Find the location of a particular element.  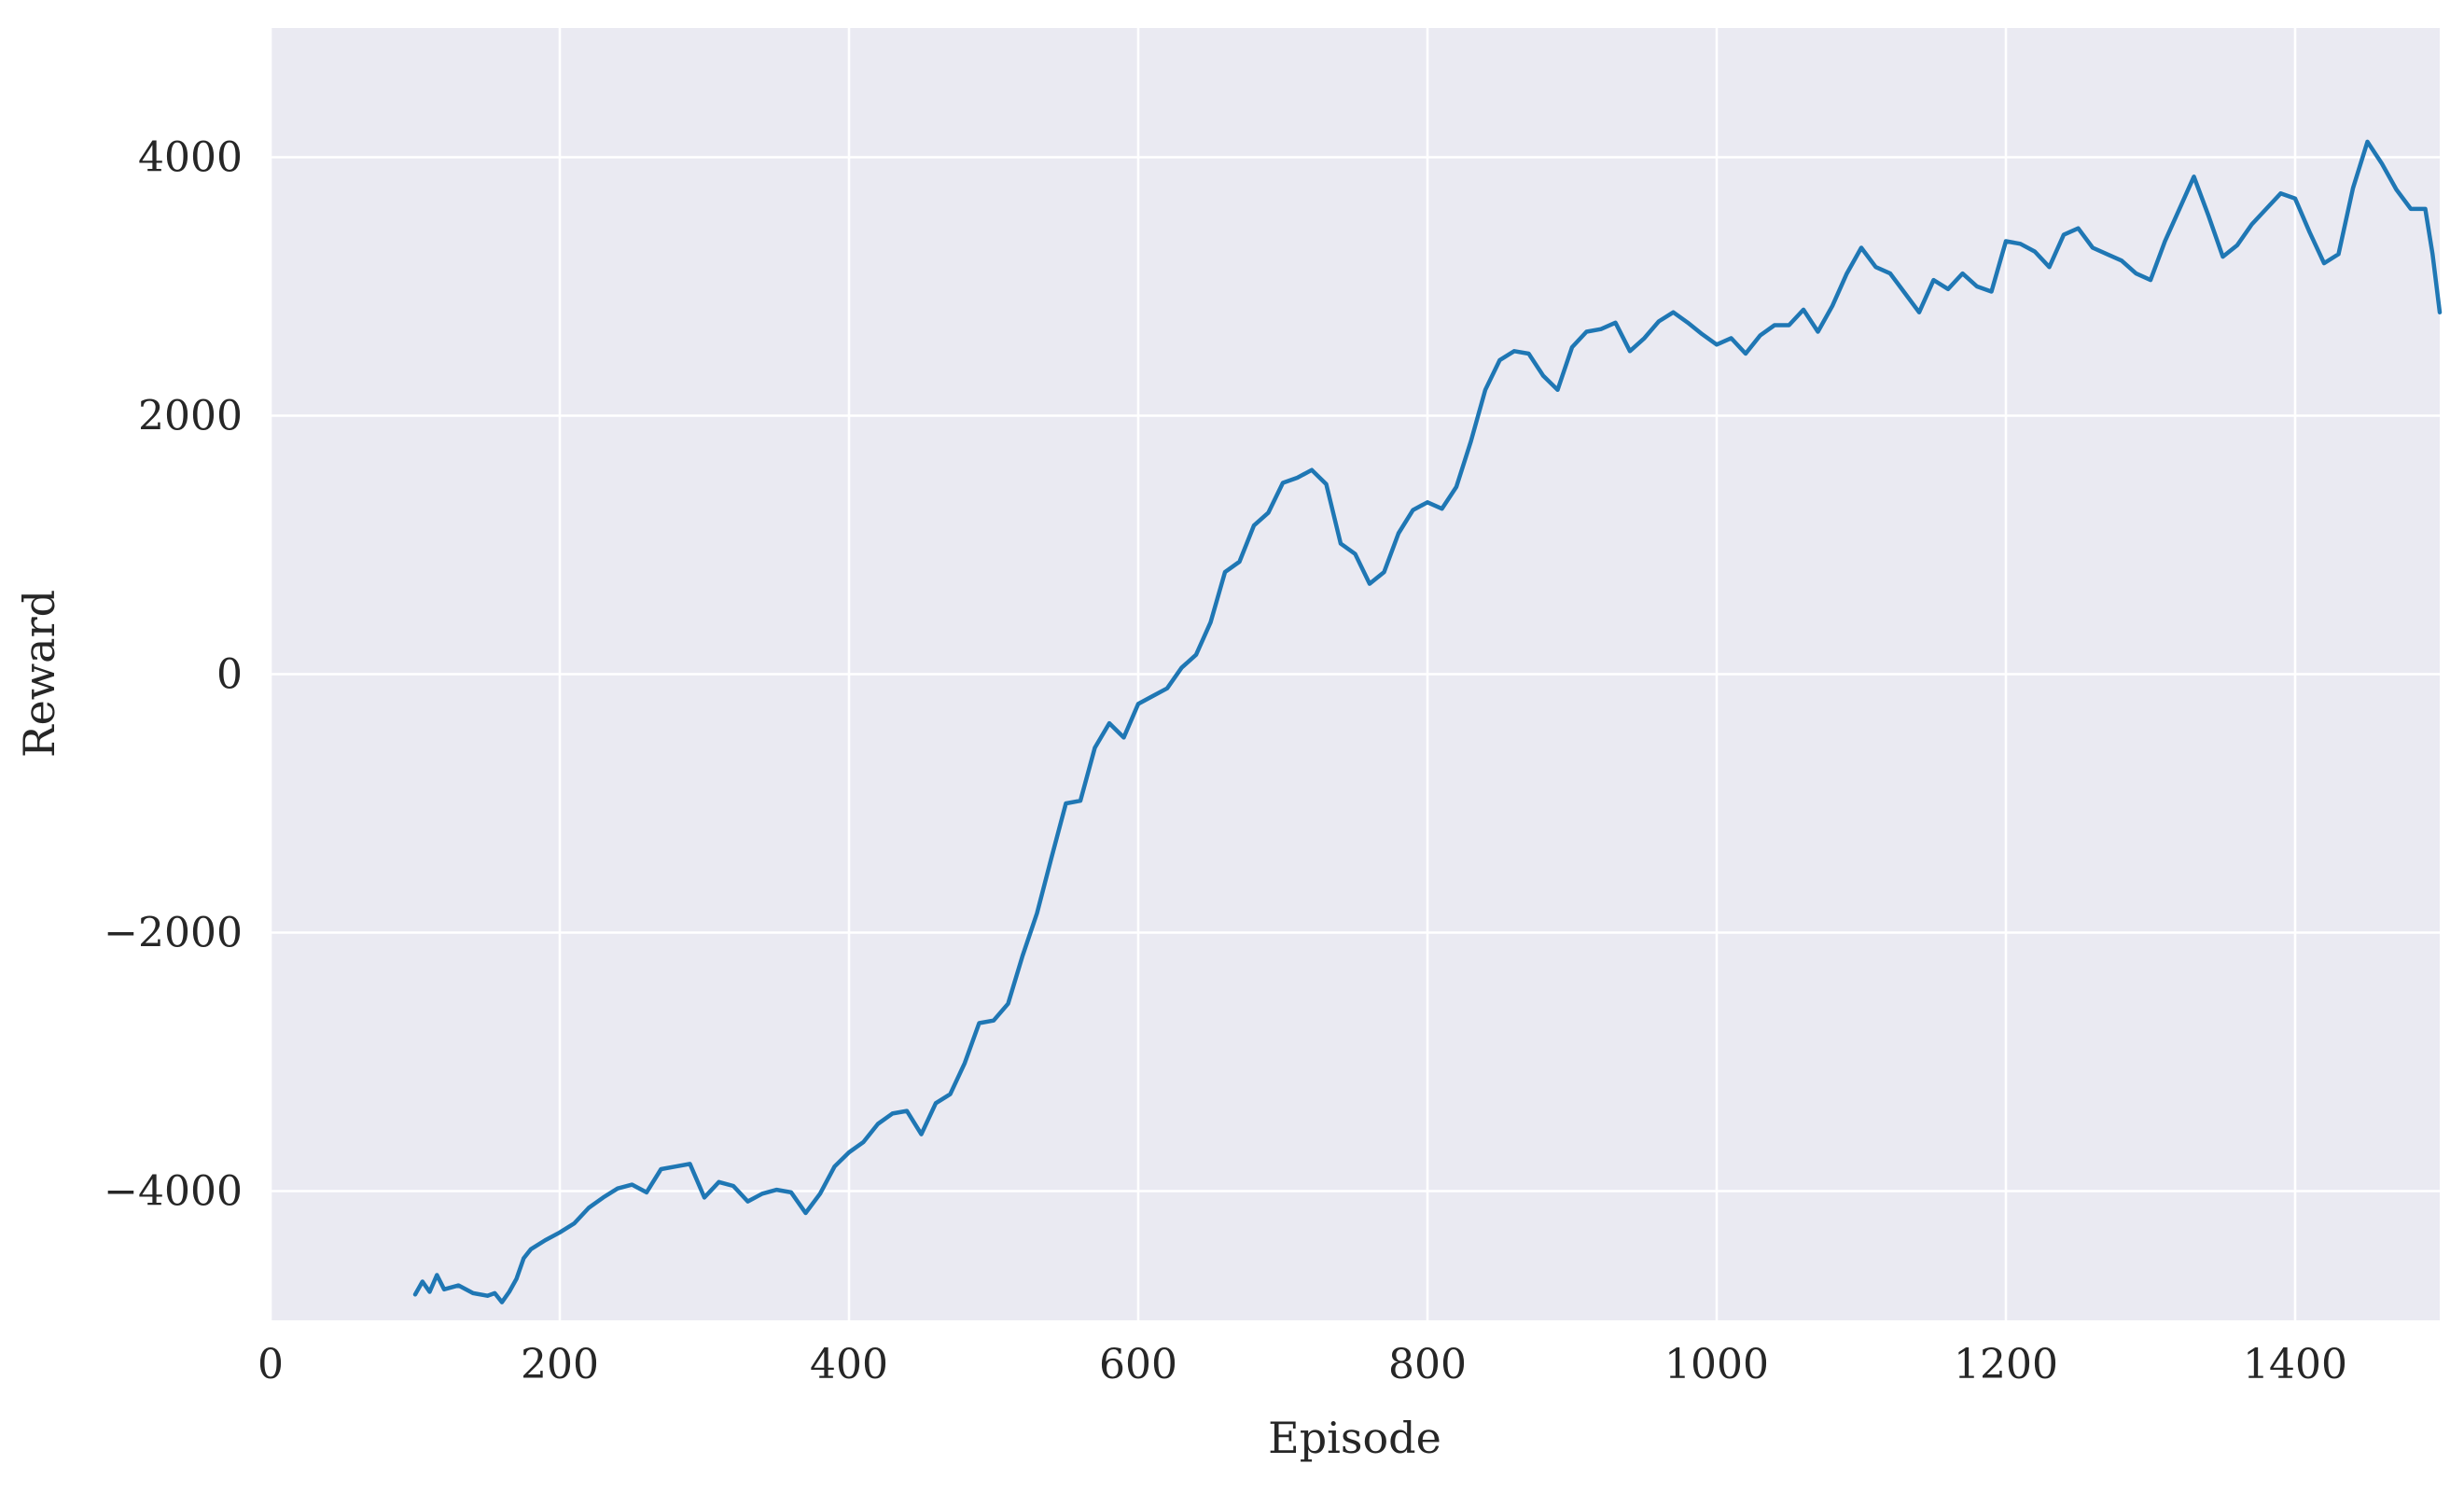

x-tick-label: 600 is located at coordinates (1138, 1364).